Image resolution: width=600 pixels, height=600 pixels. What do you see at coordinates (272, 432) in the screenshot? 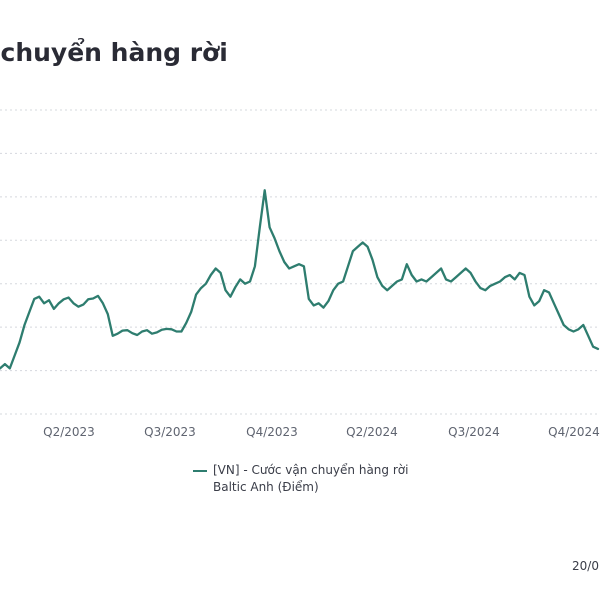
I see `x-tick-label: Q4/2023` at bounding box center [272, 432].